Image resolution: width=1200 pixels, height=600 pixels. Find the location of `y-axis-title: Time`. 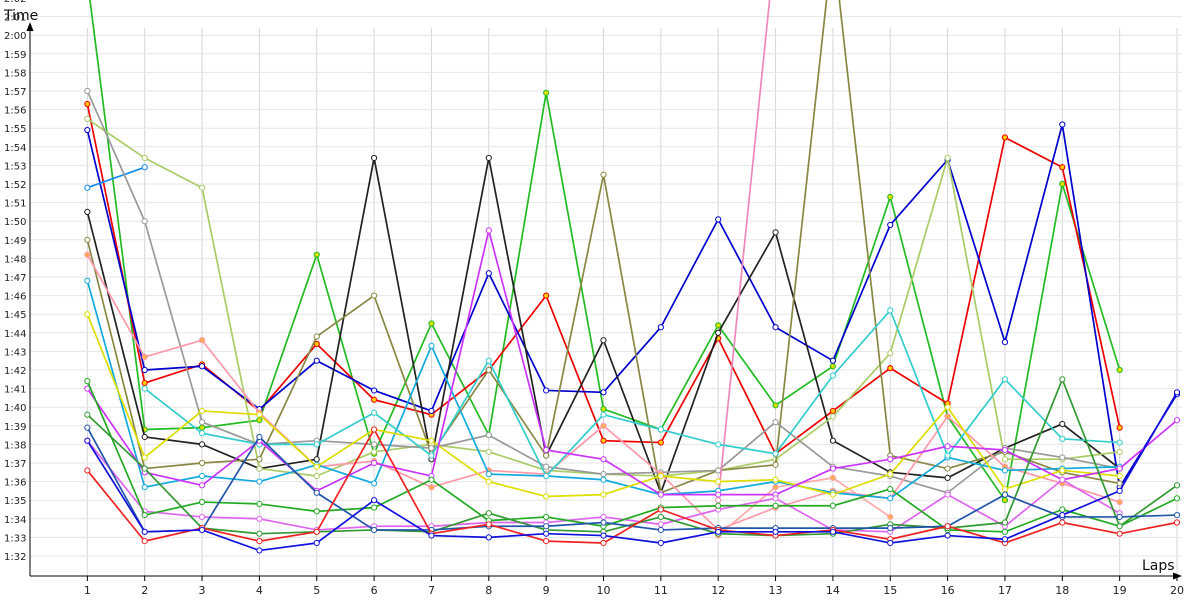

y-axis-title: Time is located at coordinates (20, 16).